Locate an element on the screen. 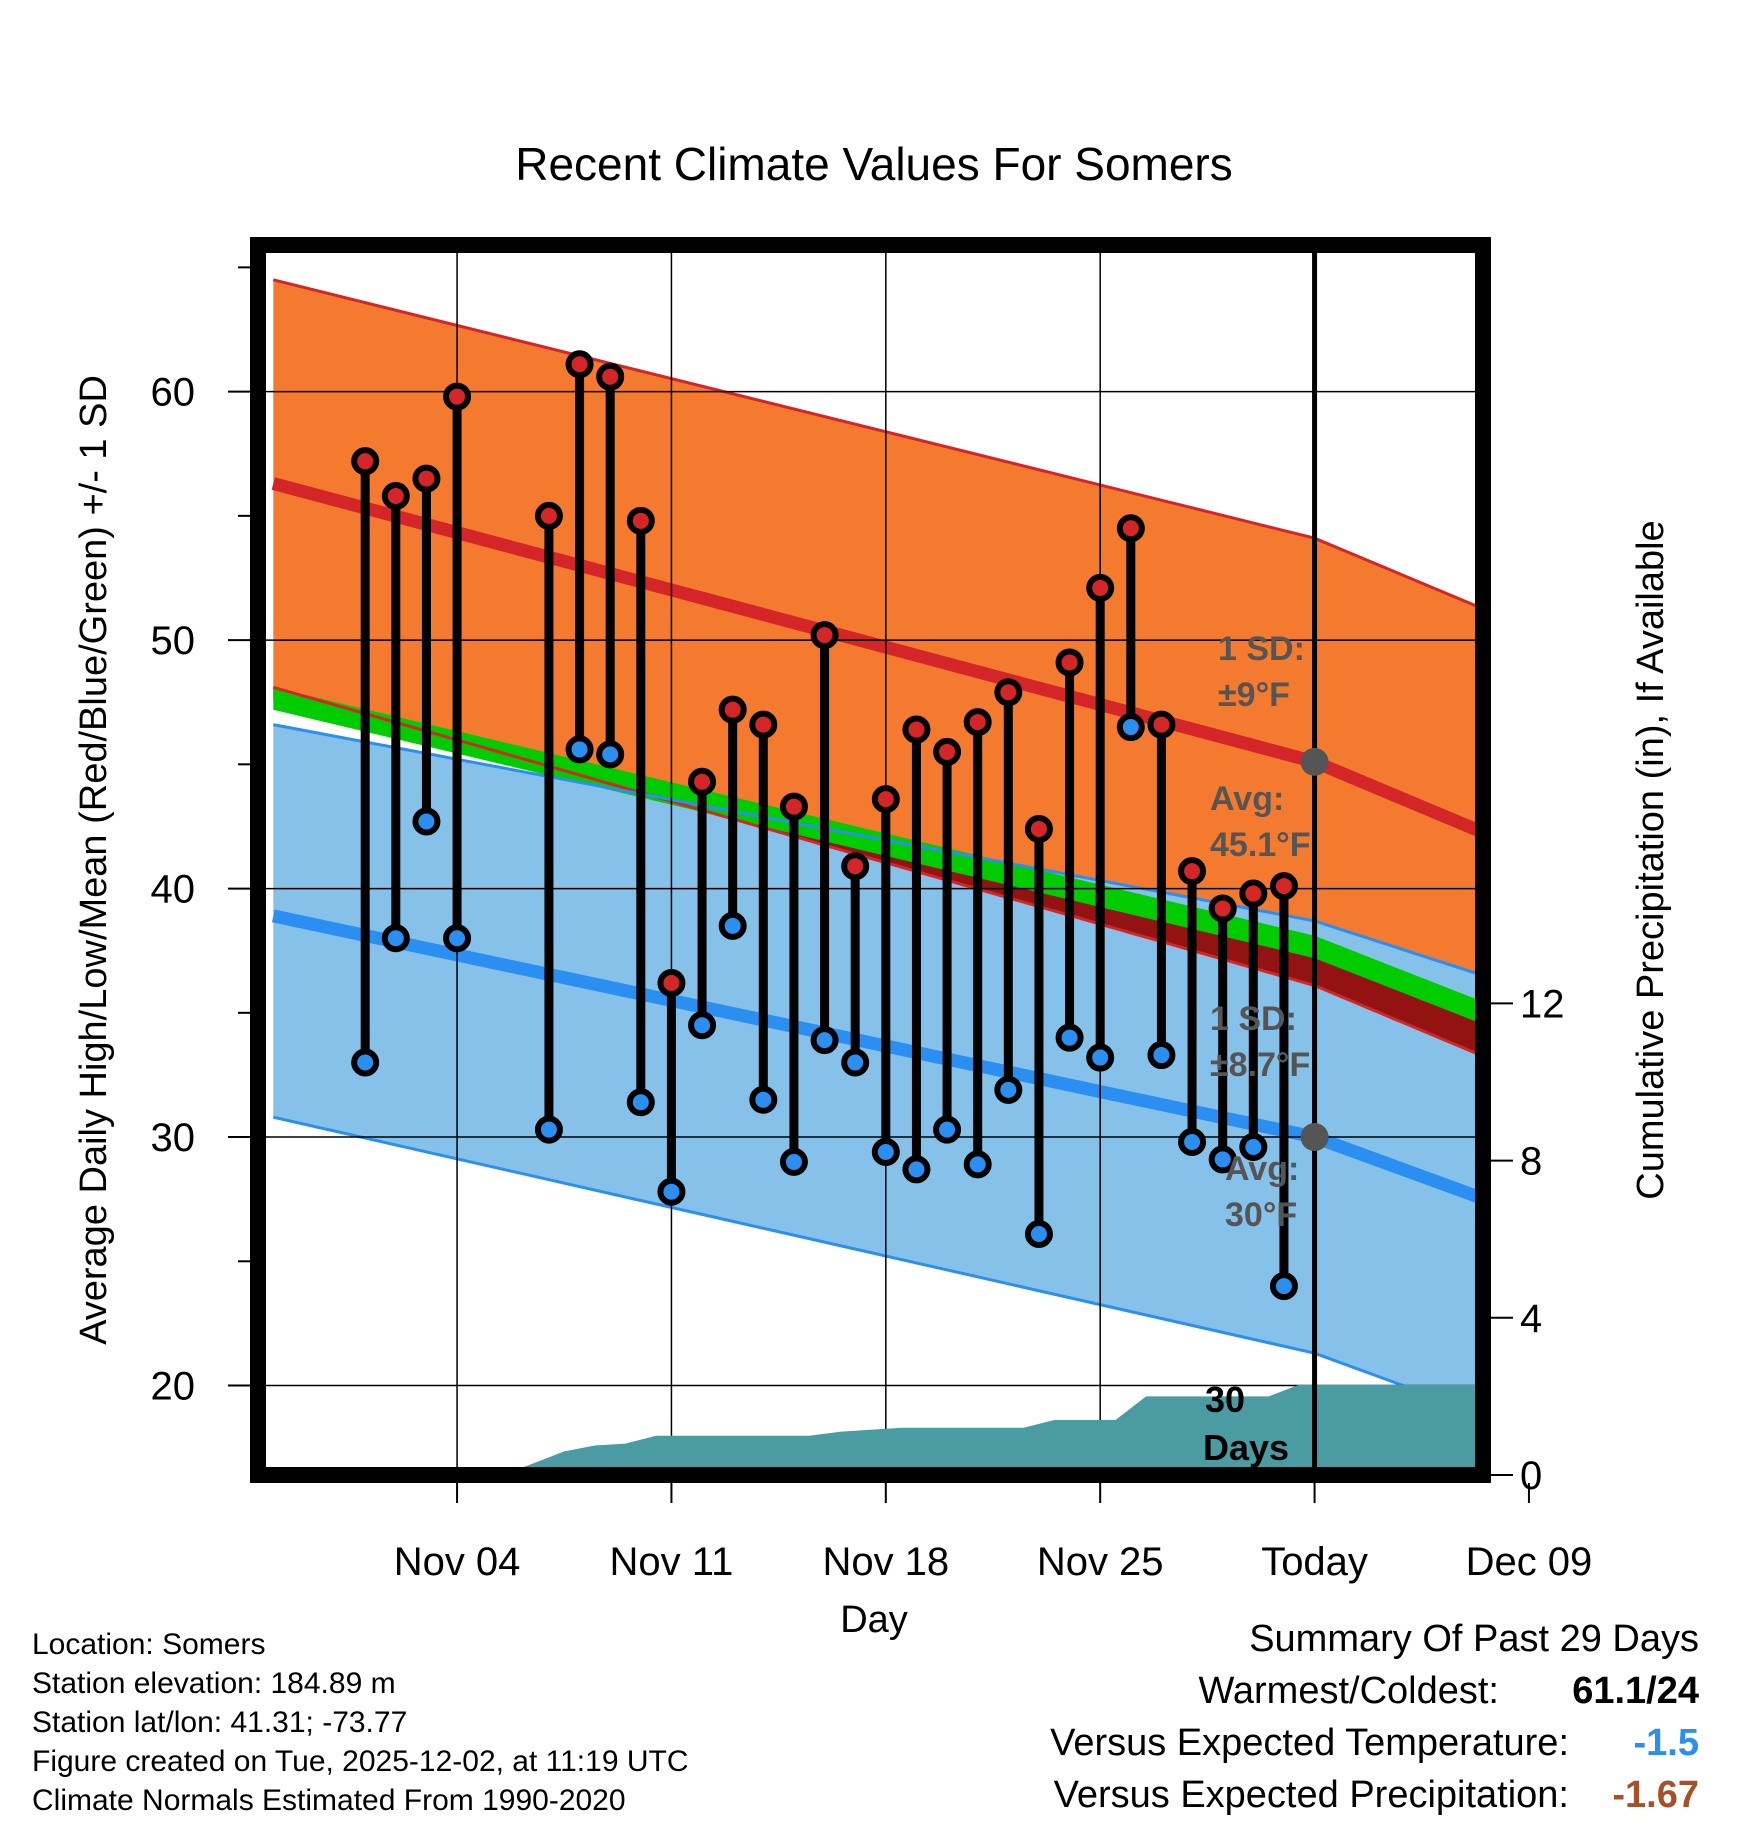  elevation-text: Station elevation: 184.89 m is located at coordinates (214, 1683).